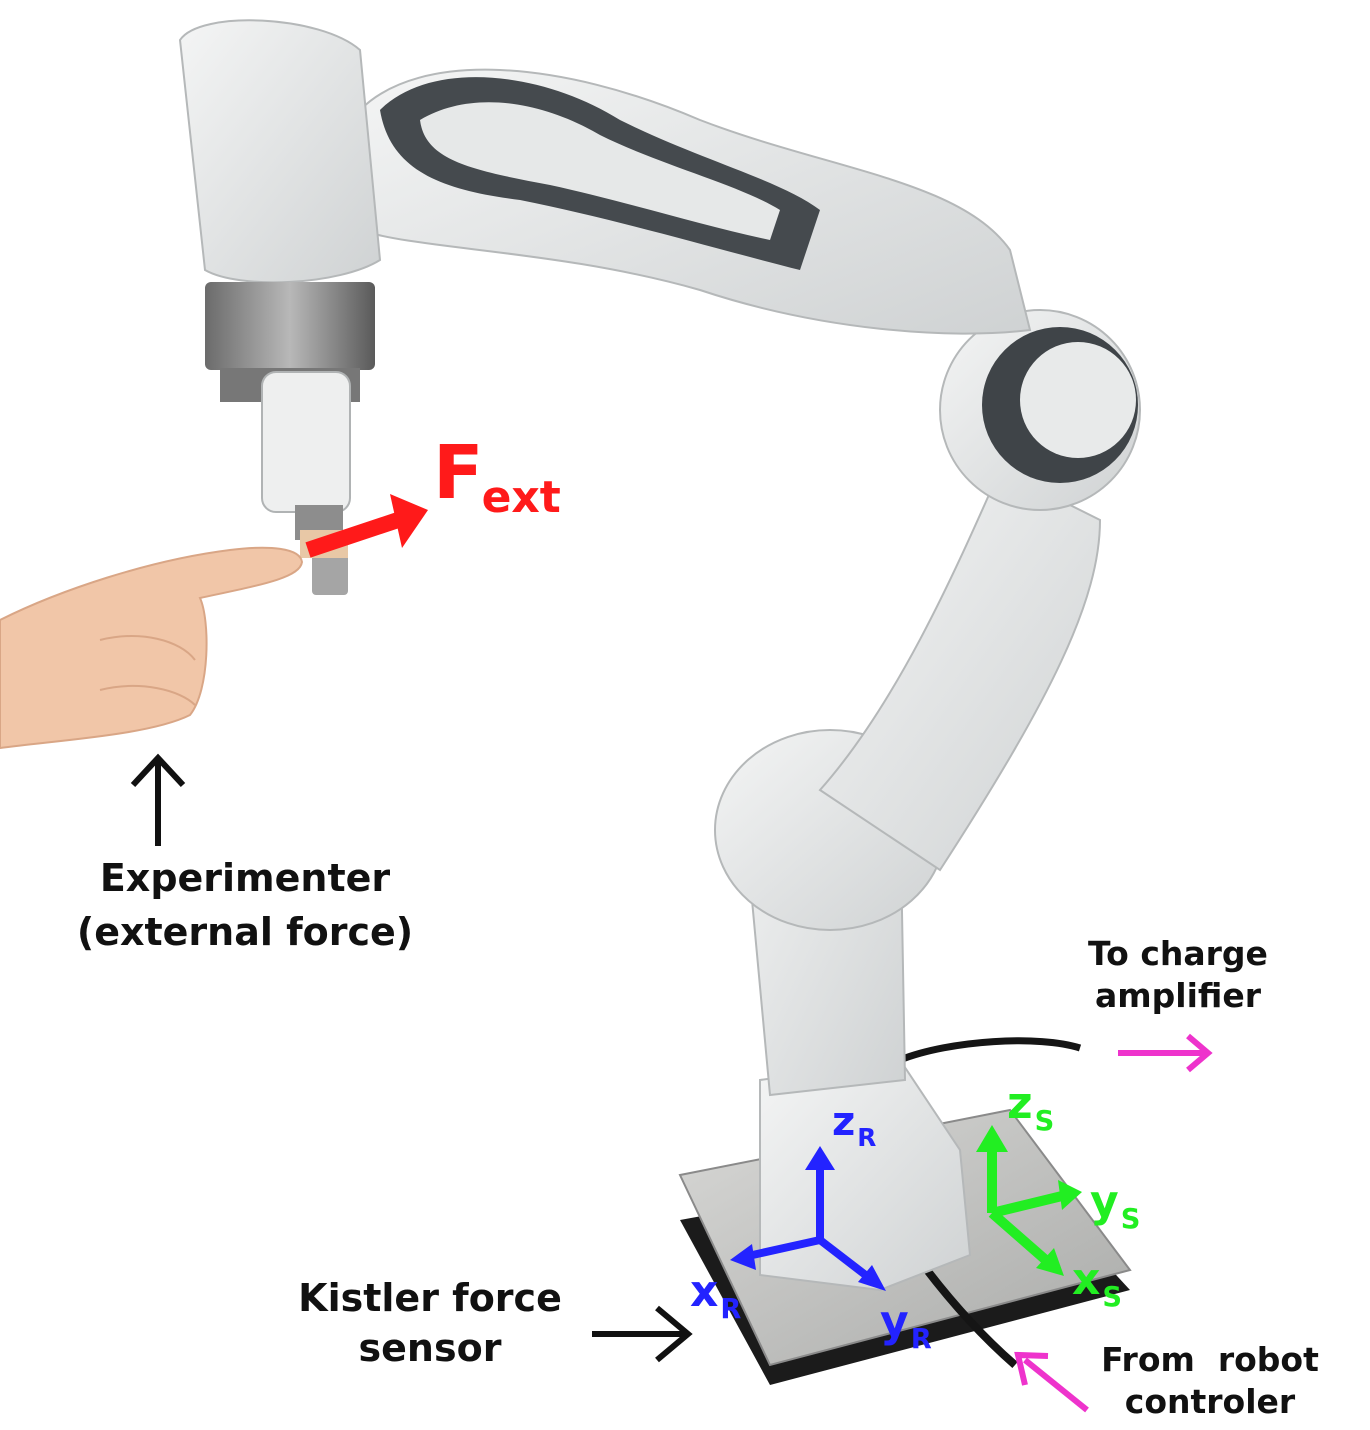 The image size is (1370, 1430). What do you see at coordinates (430, 1347) in the screenshot?
I see `kistler-sensor-line2: sensor` at bounding box center [430, 1347].